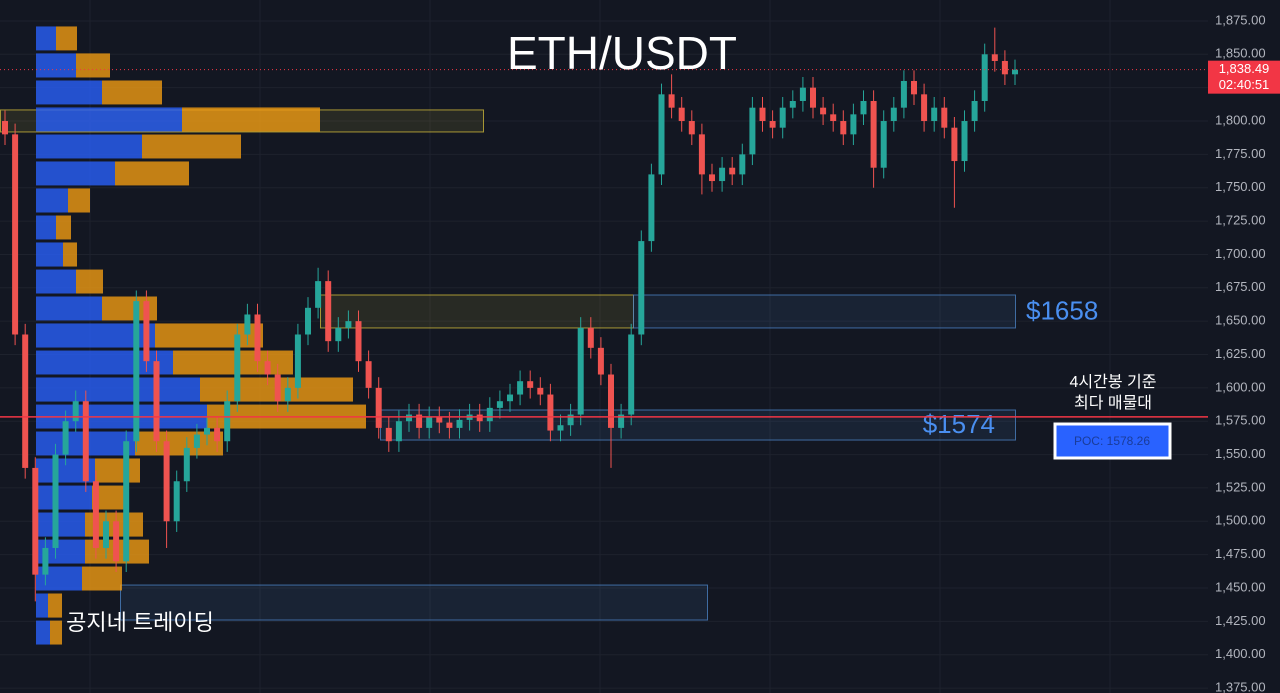 The image size is (1280, 693). What do you see at coordinates (140, 622) in the screenshot?
I see `watermark: 공지네 트레이딩` at bounding box center [140, 622].